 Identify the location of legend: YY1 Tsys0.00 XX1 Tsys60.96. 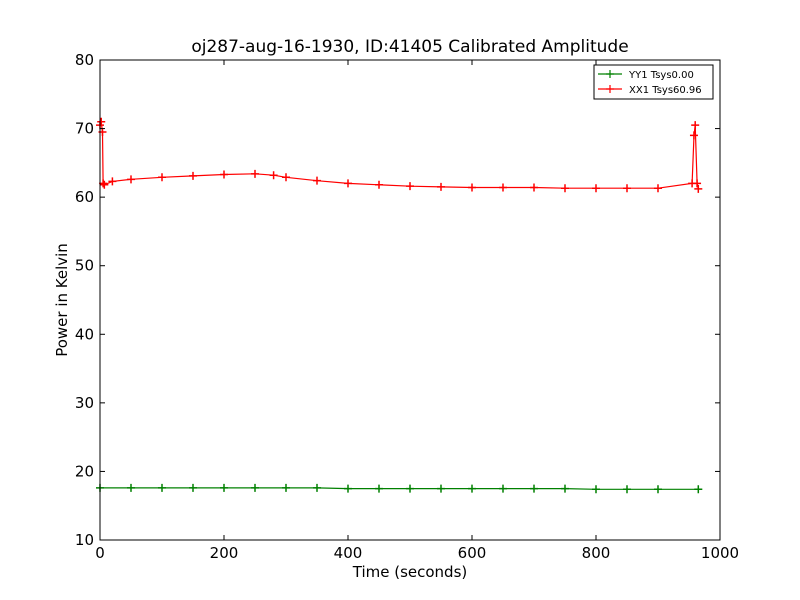
(653, 82).